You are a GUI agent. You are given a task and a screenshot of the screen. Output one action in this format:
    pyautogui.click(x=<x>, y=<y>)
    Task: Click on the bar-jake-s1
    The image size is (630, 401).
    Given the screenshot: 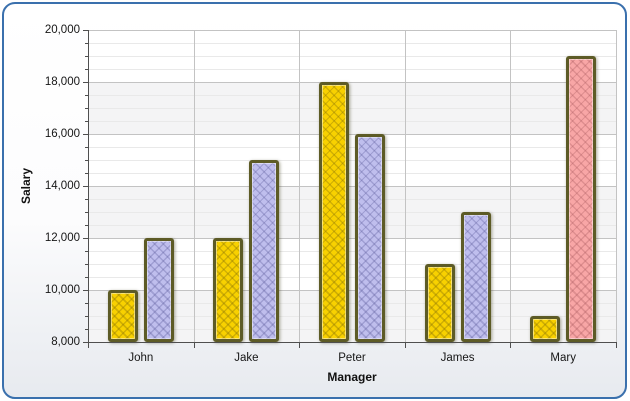 What is the action you would take?
    pyautogui.click(x=228, y=290)
    